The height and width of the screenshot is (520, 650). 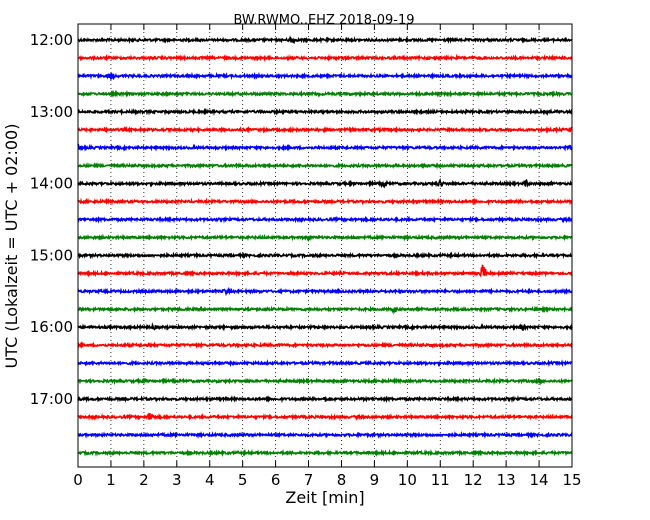 I want to click on y-axis-label: UTC (Lokalzeit = UTC + 02:00), so click(x=11, y=246).